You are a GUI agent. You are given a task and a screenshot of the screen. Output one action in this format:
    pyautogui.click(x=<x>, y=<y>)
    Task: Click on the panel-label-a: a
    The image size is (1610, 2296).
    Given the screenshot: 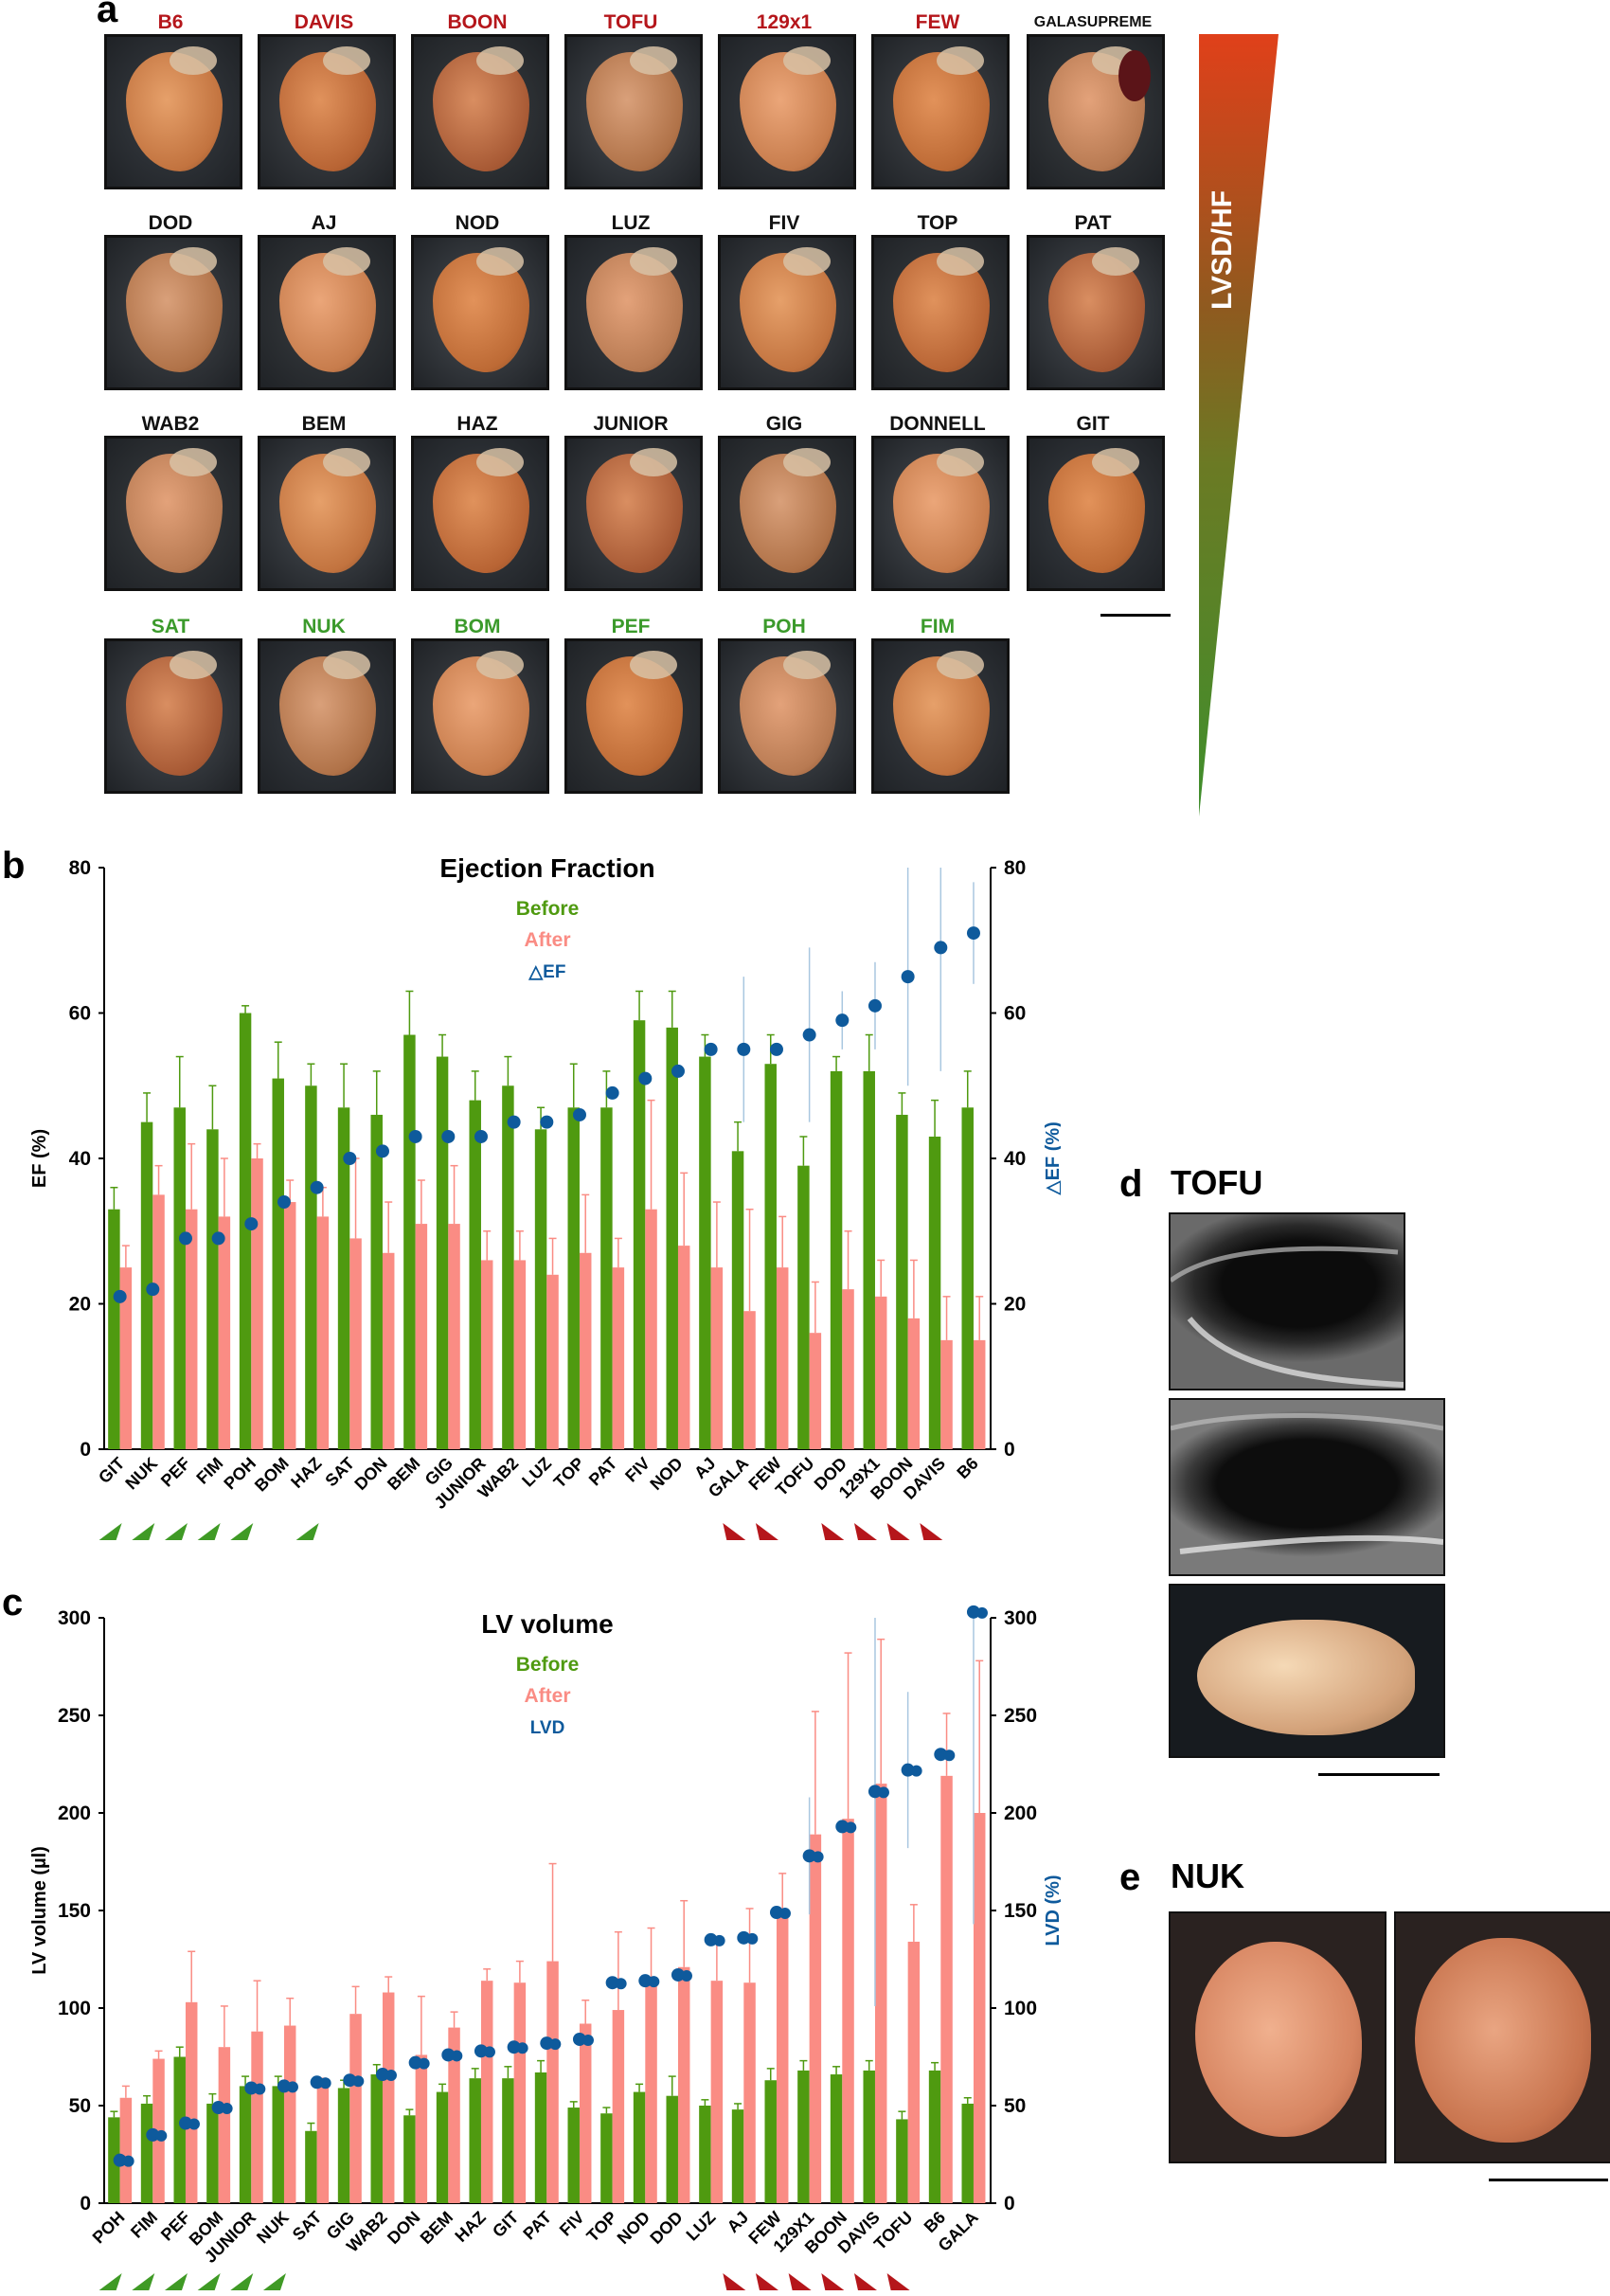 What is the action you would take?
    pyautogui.click(x=107, y=15)
    